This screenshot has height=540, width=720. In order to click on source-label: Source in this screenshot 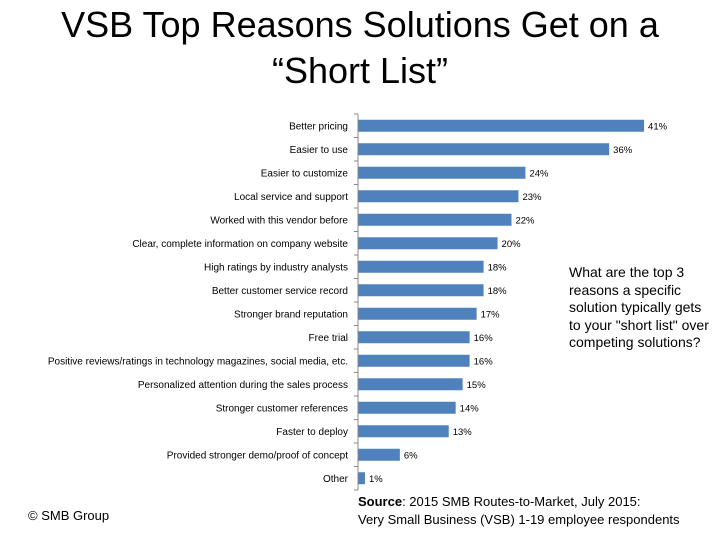, I will do `click(380, 501)`.